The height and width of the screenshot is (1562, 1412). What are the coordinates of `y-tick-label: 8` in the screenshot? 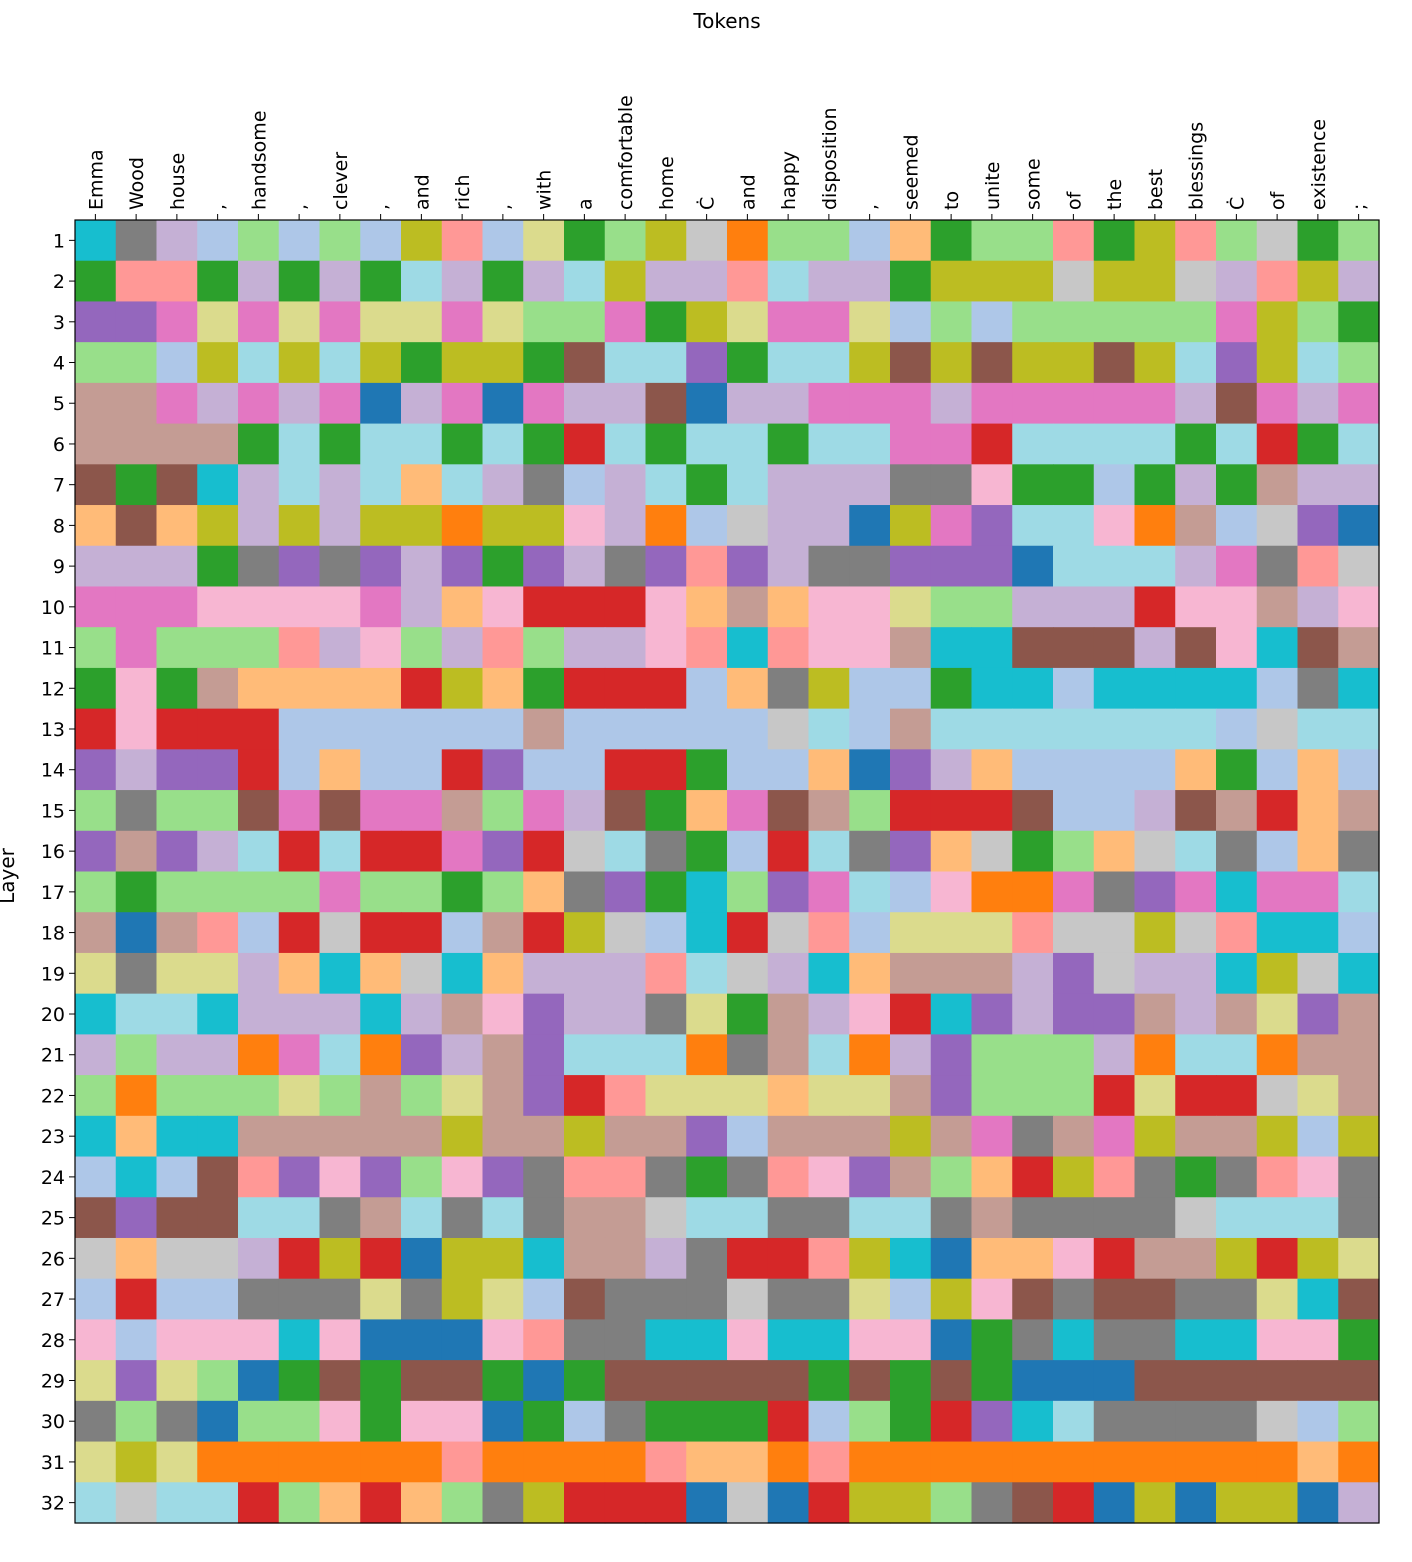 It's located at (59, 526).